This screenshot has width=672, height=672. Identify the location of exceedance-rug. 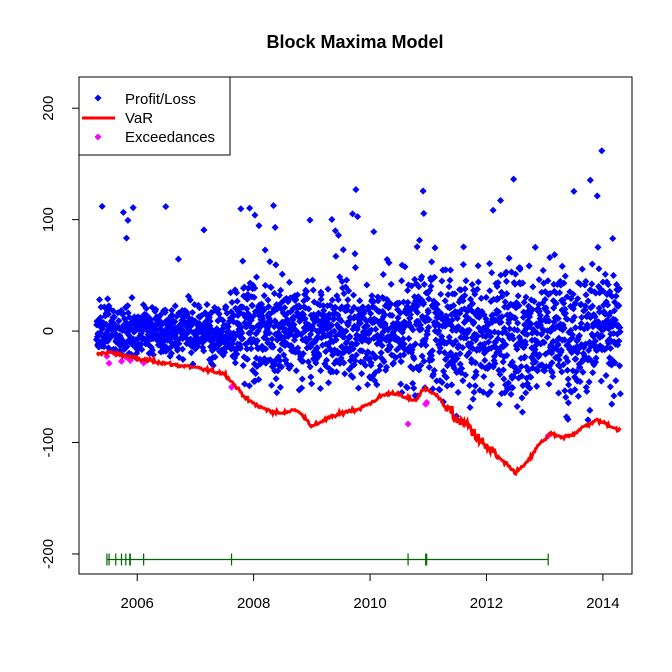
(327, 559).